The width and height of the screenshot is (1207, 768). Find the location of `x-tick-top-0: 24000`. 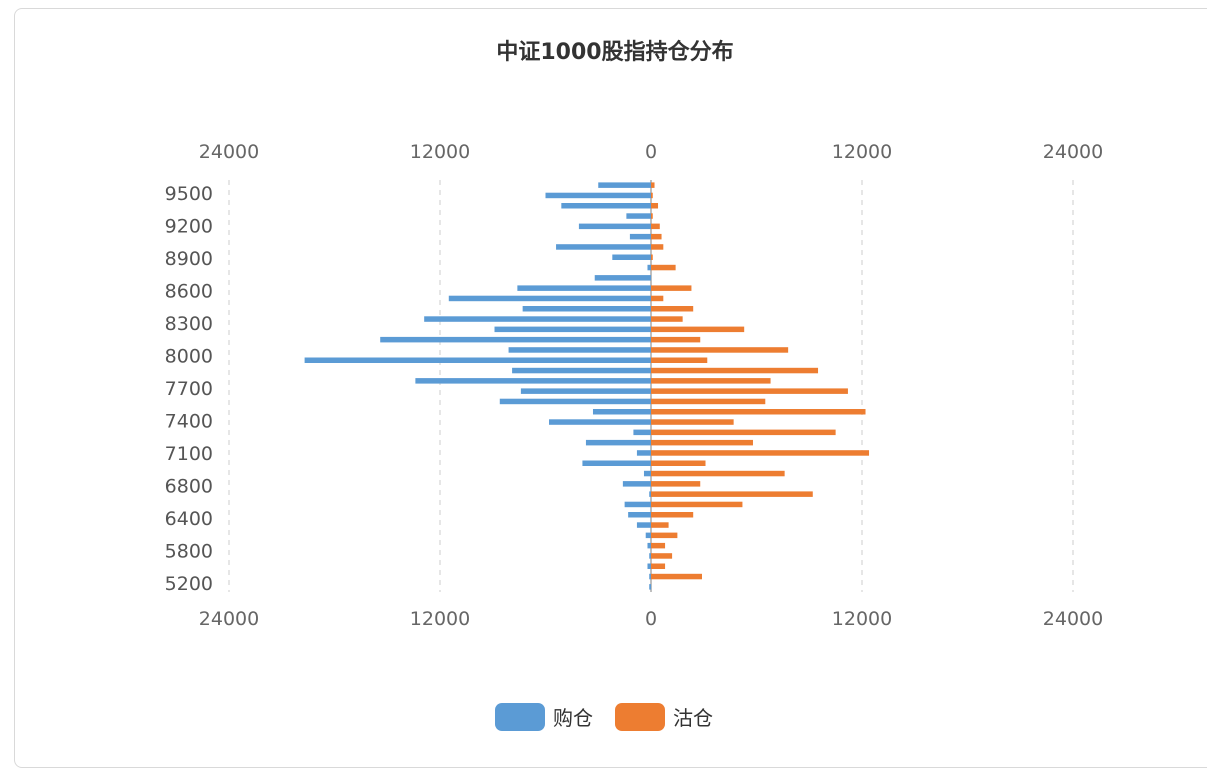

x-tick-top-0: 24000 is located at coordinates (229, 152).